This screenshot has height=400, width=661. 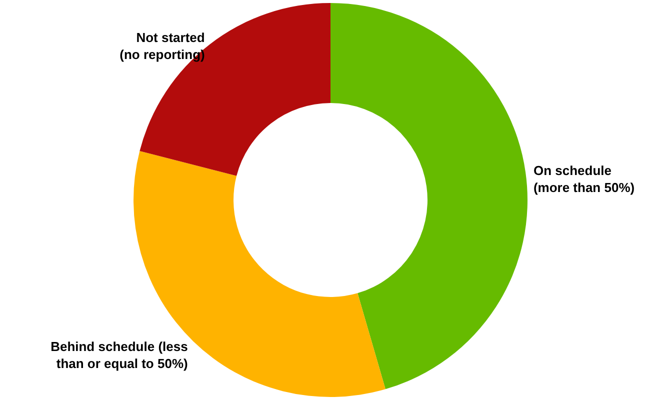 I want to click on slice-label: Behind schedule (less than or equal to 50%), so click(x=119, y=355).